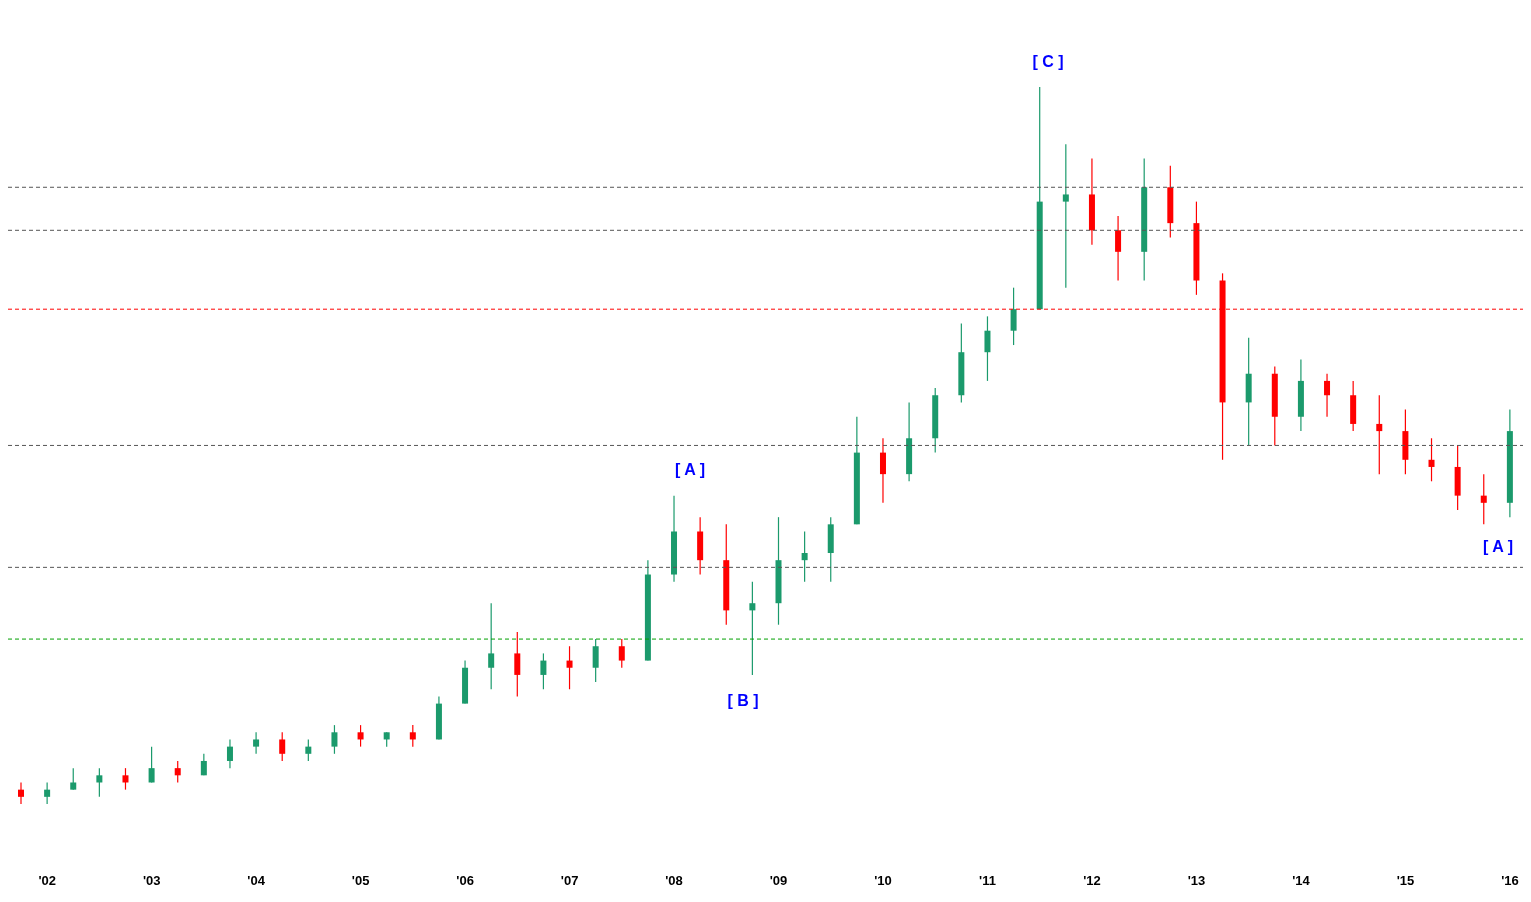 This screenshot has height=902, width=1531. I want to click on x-tick-label: '04, so click(256, 881).